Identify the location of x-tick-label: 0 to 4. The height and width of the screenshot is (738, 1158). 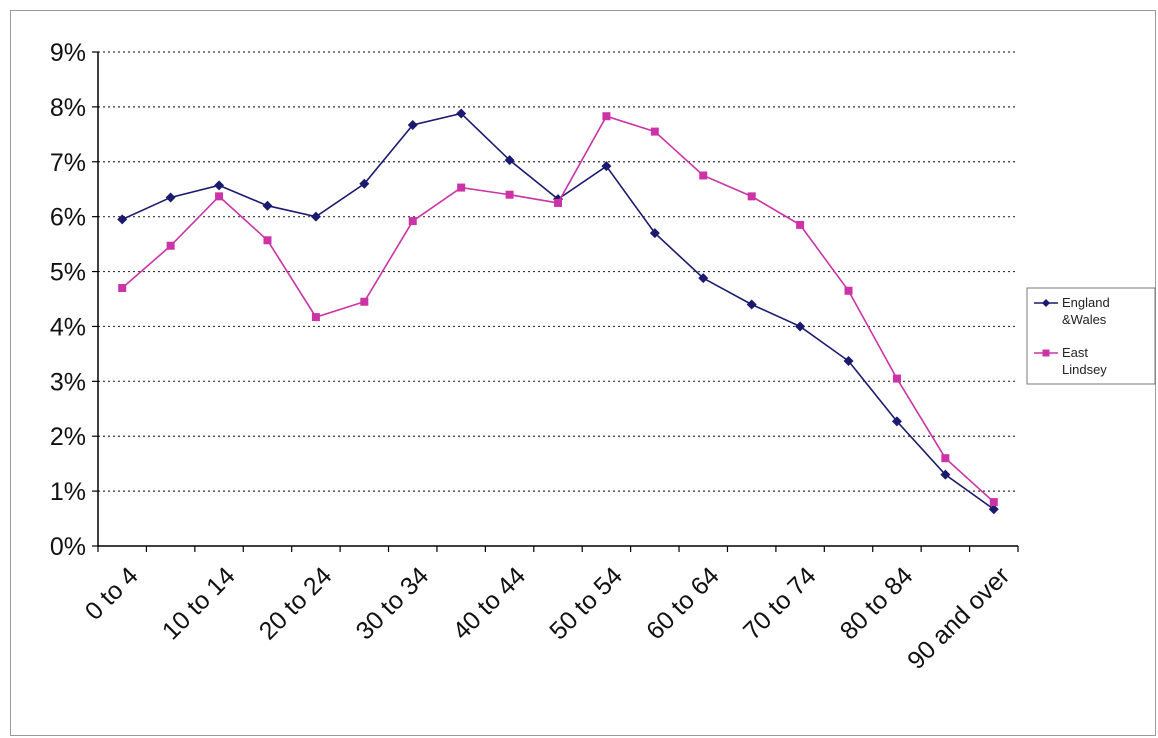
(112, 594).